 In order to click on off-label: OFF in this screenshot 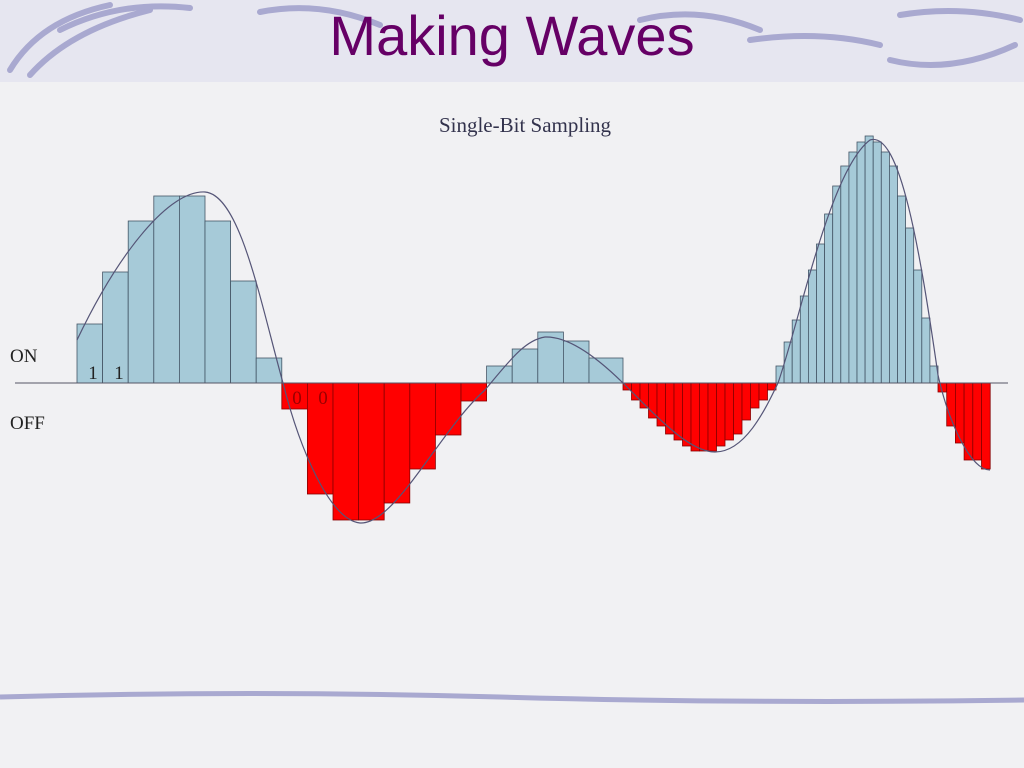, I will do `click(27, 423)`.